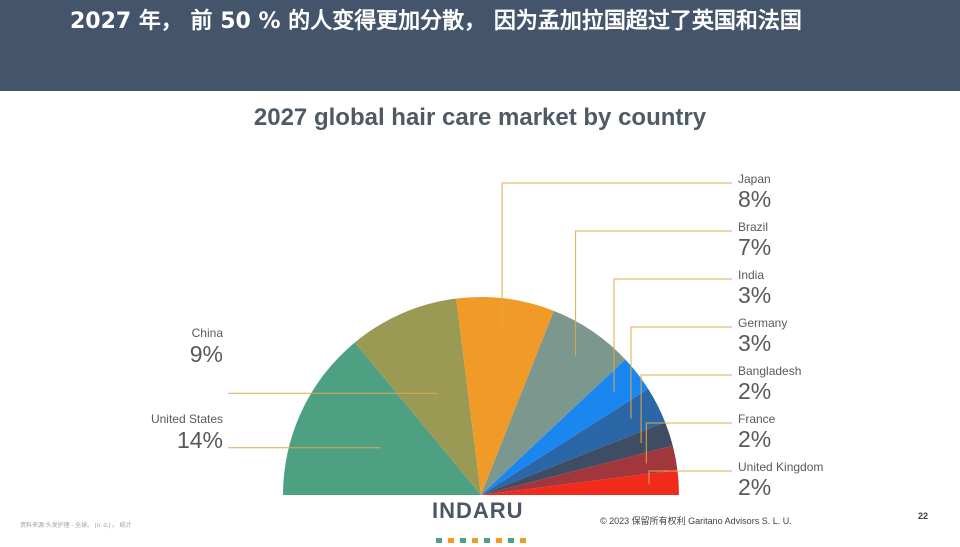 The width and height of the screenshot is (960, 547). I want to click on value-united-kingdom: 2%, so click(754, 487).